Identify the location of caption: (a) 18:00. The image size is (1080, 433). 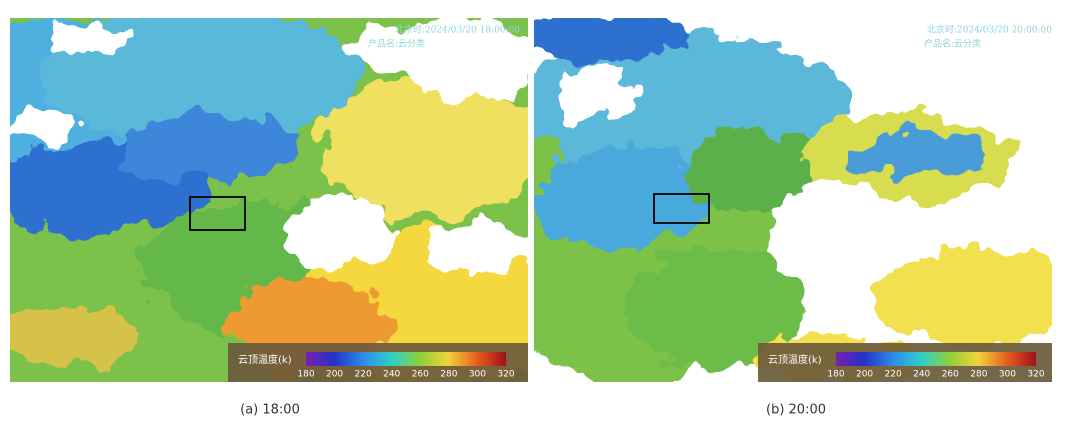
(270, 410).